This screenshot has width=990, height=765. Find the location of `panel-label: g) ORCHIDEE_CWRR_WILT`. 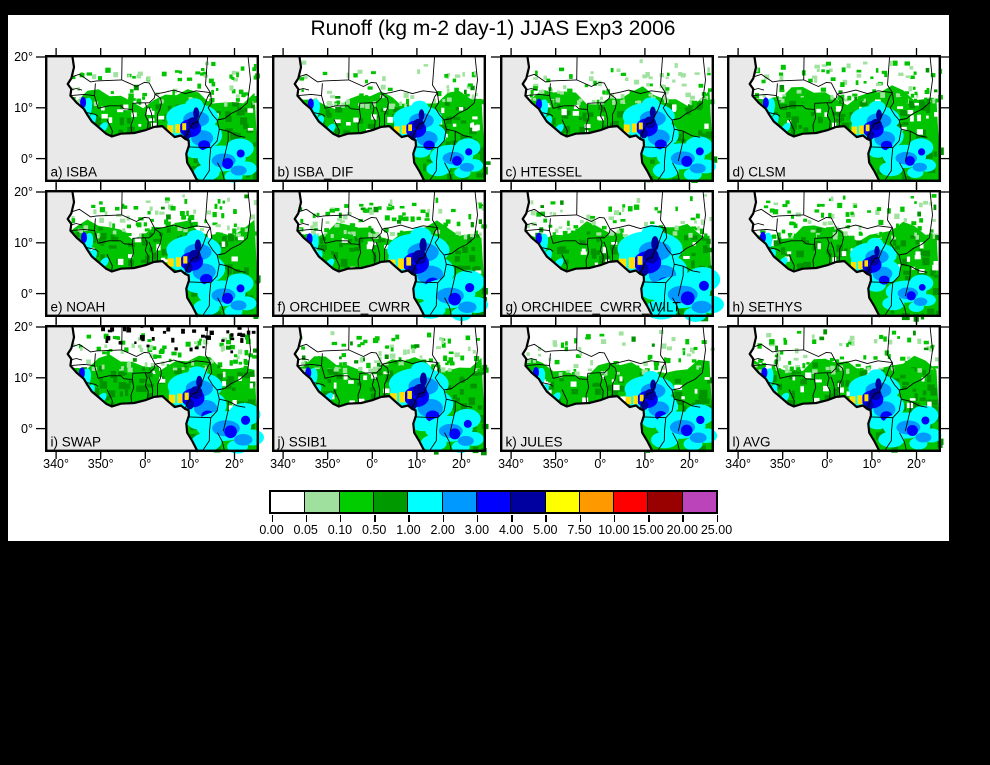

panel-label: g) ORCHIDEE_CWRR_WILT is located at coordinates (593, 307).